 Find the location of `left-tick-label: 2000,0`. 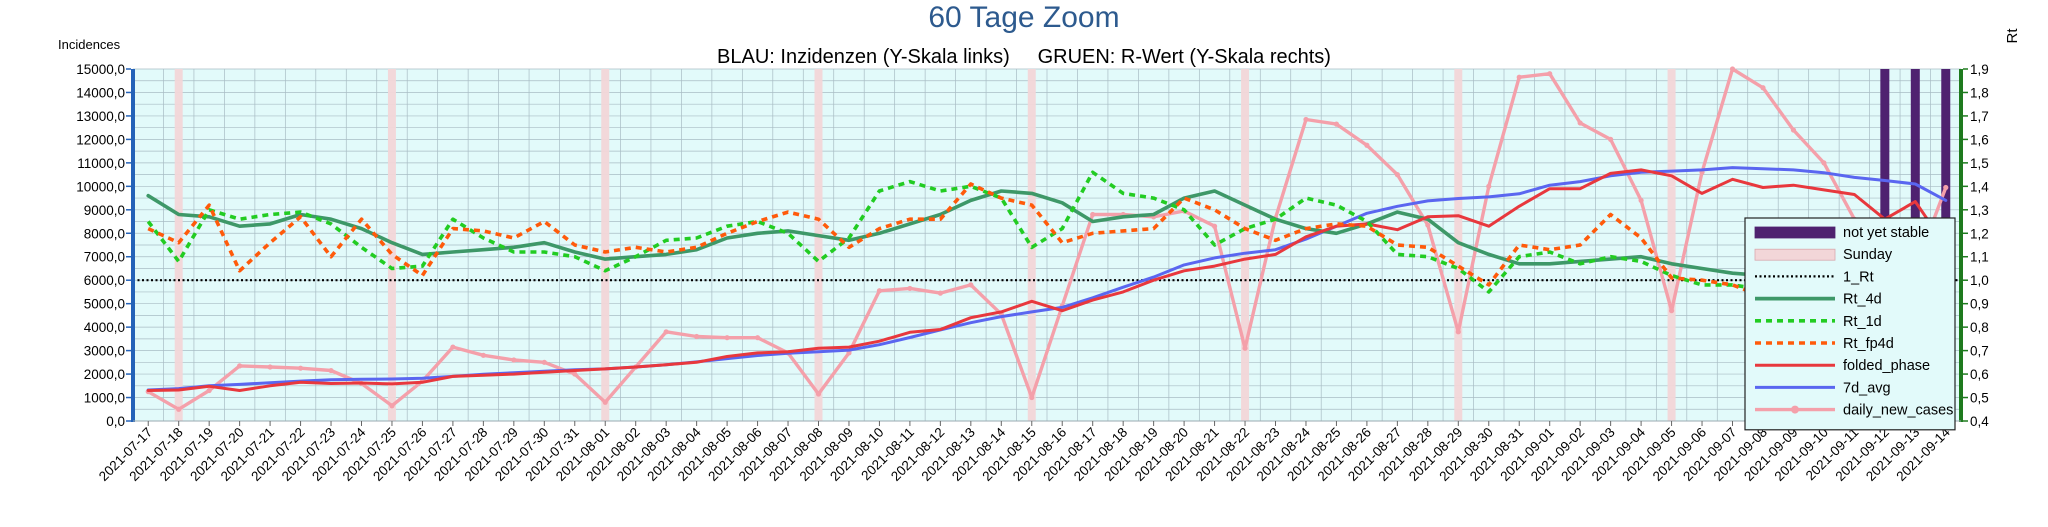

left-tick-label: 2000,0 is located at coordinates (104, 374).